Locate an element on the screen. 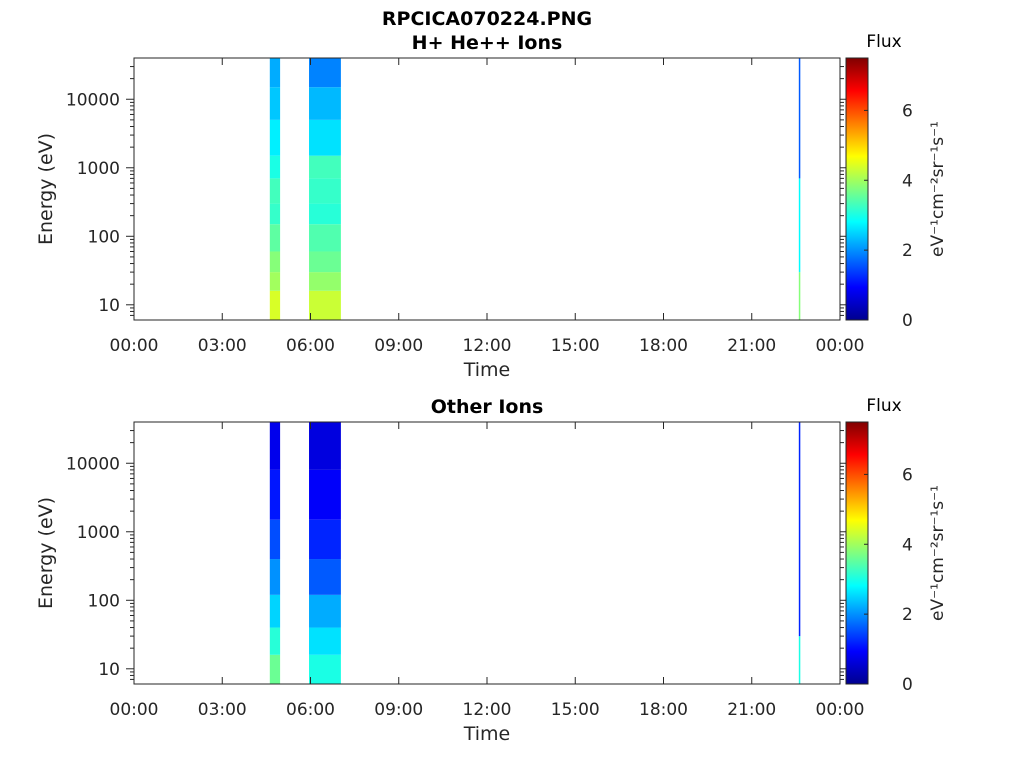  panel-title: H+ He++ Ions is located at coordinates (487, 43).